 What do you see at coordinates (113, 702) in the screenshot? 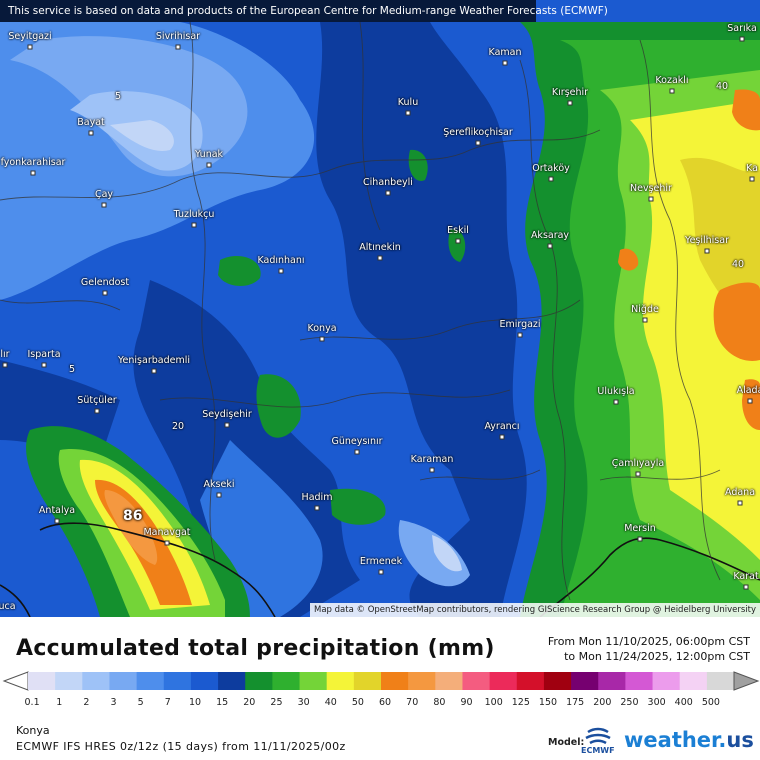
I see `scale-tick-label: 3` at bounding box center [113, 702].